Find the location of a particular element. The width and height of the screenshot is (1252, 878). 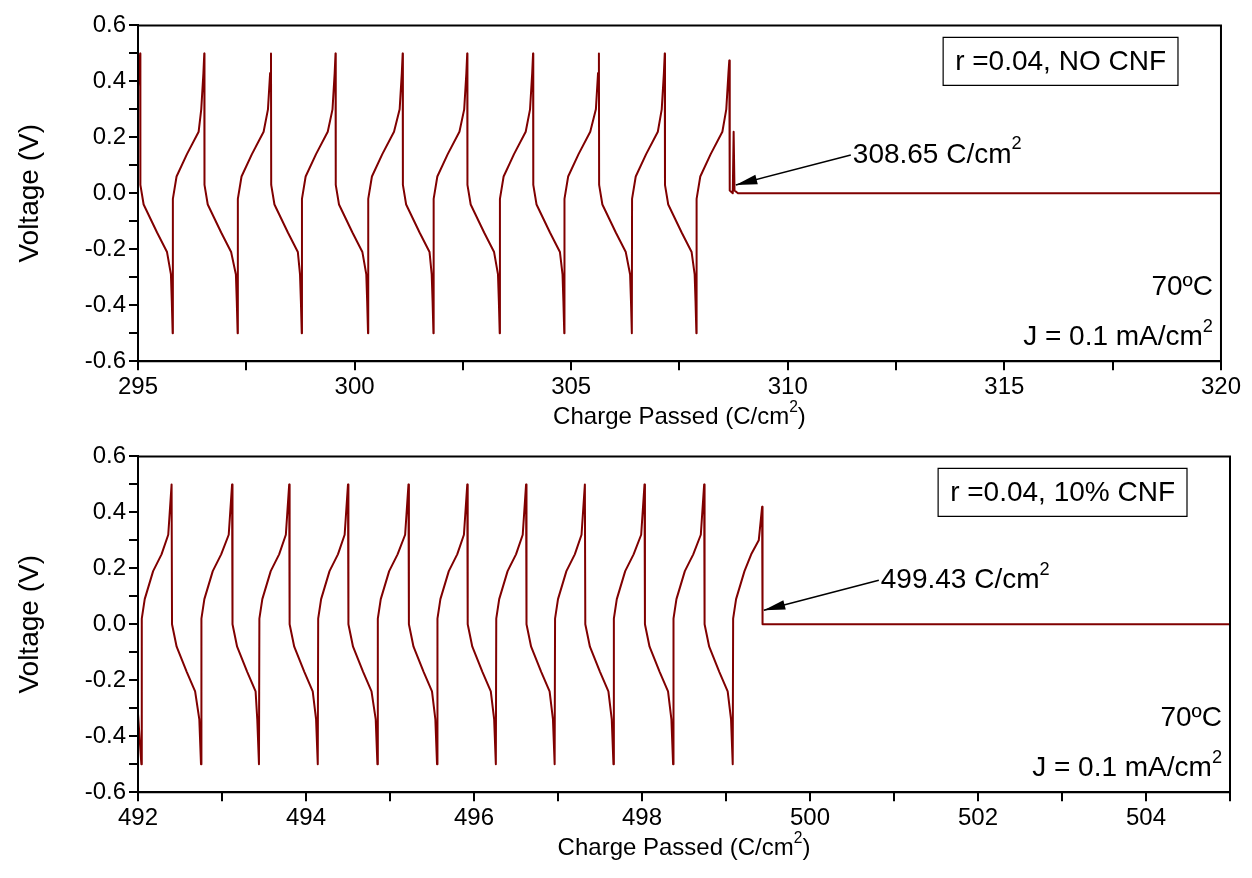

x-tick-label: 310 is located at coordinates (787, 386).